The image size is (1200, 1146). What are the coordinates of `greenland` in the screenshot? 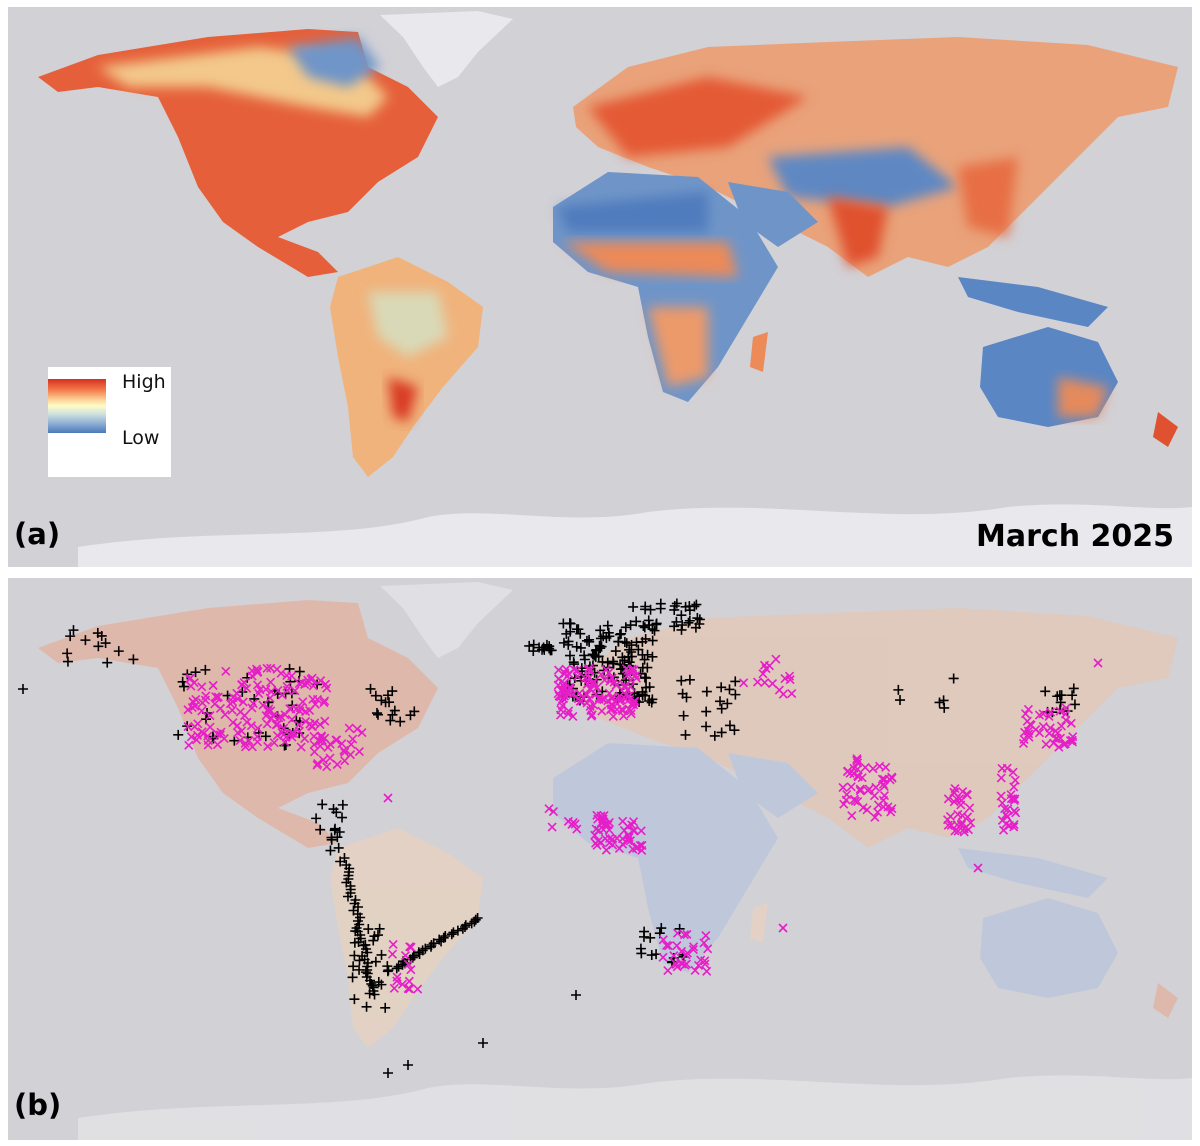 It's located at (446, 620).